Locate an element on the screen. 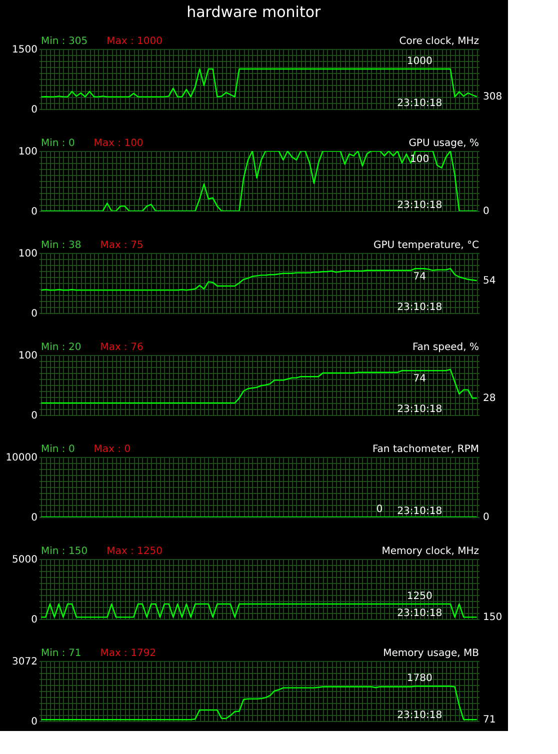 The image size is (558, 754). chart-title: GPU temperature, °C is located at coordinates (427, 245).